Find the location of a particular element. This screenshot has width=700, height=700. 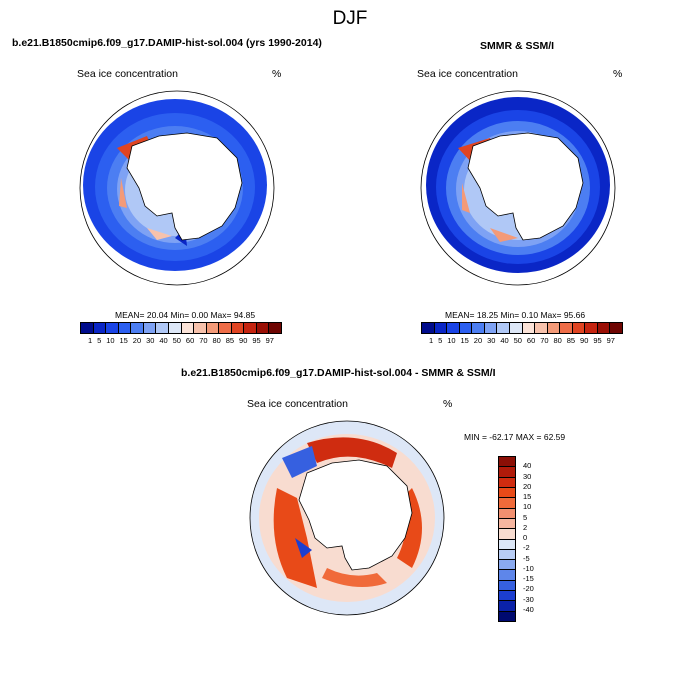

panel1-map is located at coordinates (177, 188).